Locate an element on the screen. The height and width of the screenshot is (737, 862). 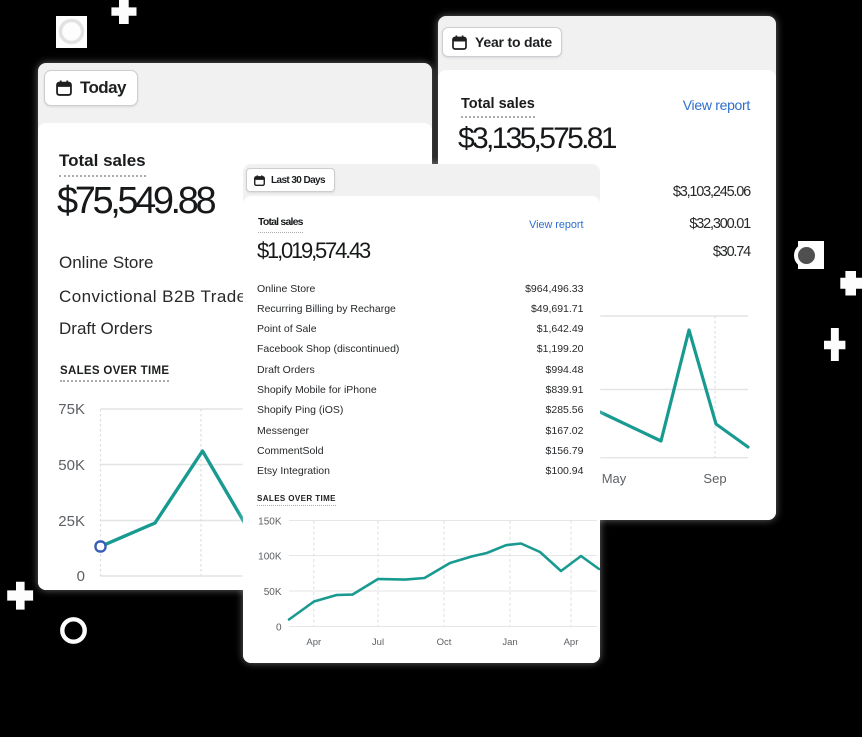
svg-text: Oct is located at coordinates (444, 642).